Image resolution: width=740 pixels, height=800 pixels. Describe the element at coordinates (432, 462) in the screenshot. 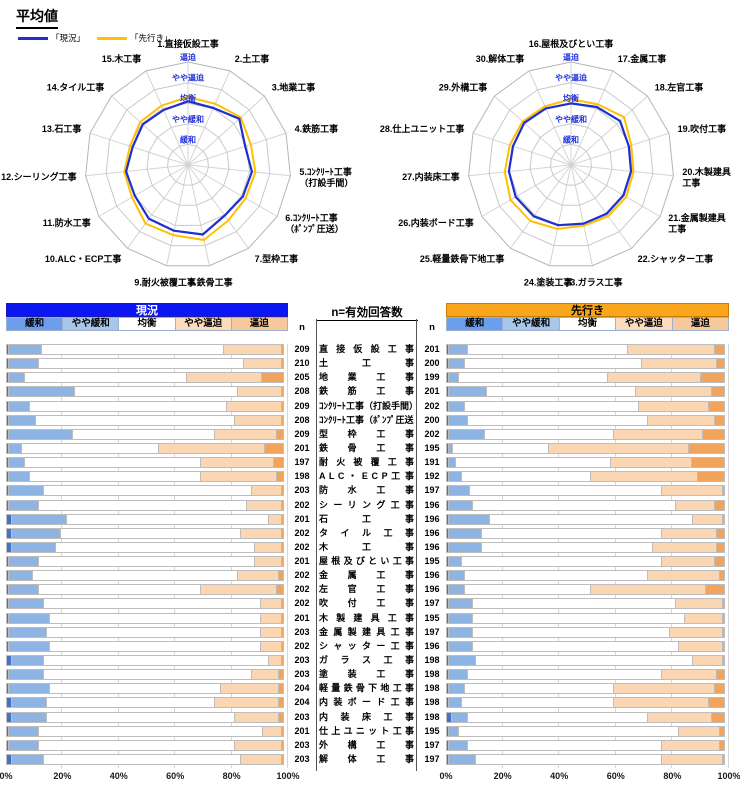

I see `n-future-value: 191` at that location.